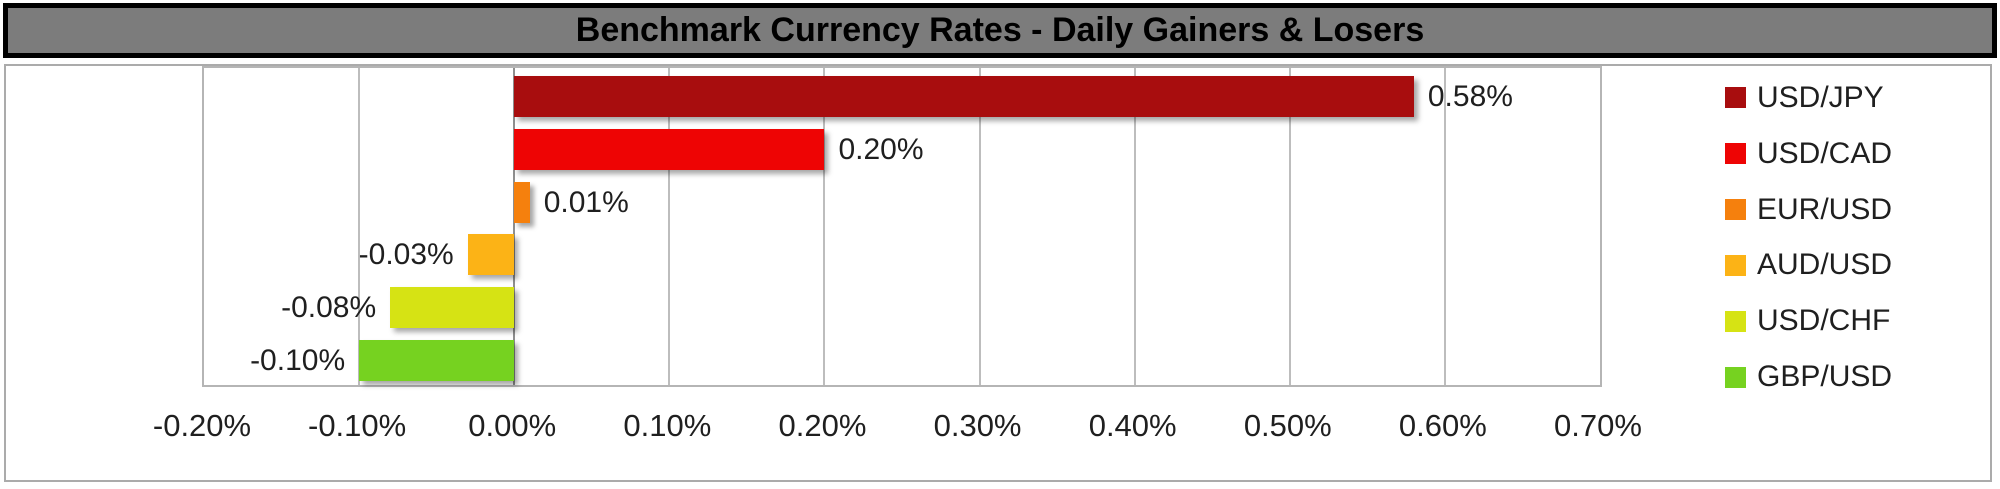  What do you see at coordinates (202, 425) in the screenshot?
I see `x-tick-label: -0.20%` at bounding box center [202, 425].